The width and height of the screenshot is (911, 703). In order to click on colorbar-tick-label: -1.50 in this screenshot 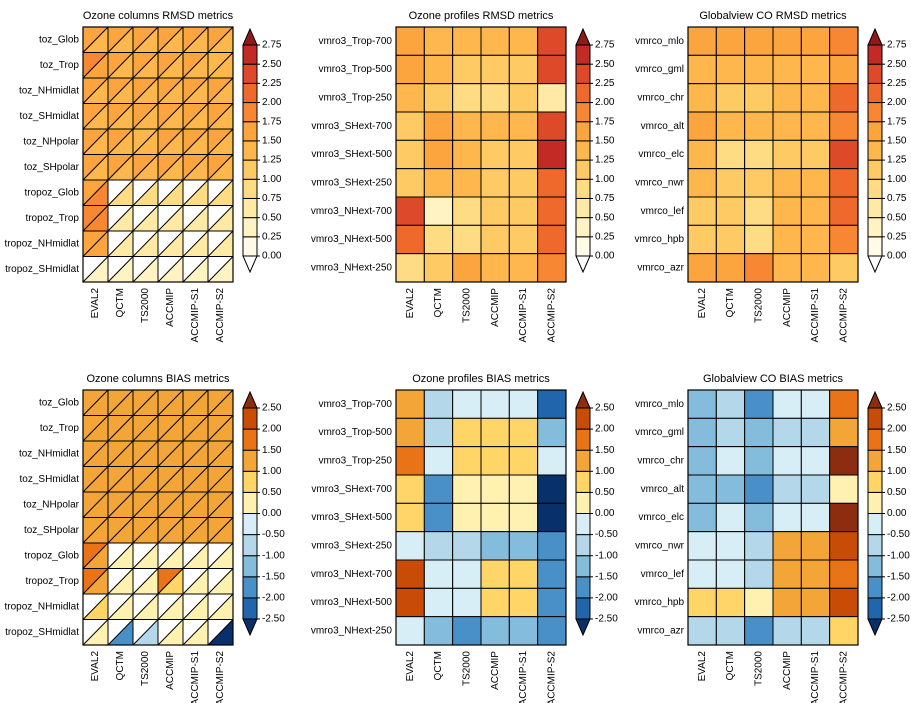, I will do `click(273, 576)`.